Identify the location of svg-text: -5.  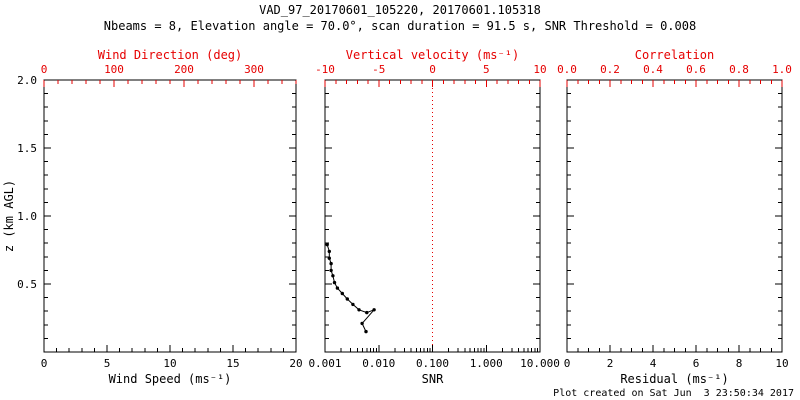
(378, 69).